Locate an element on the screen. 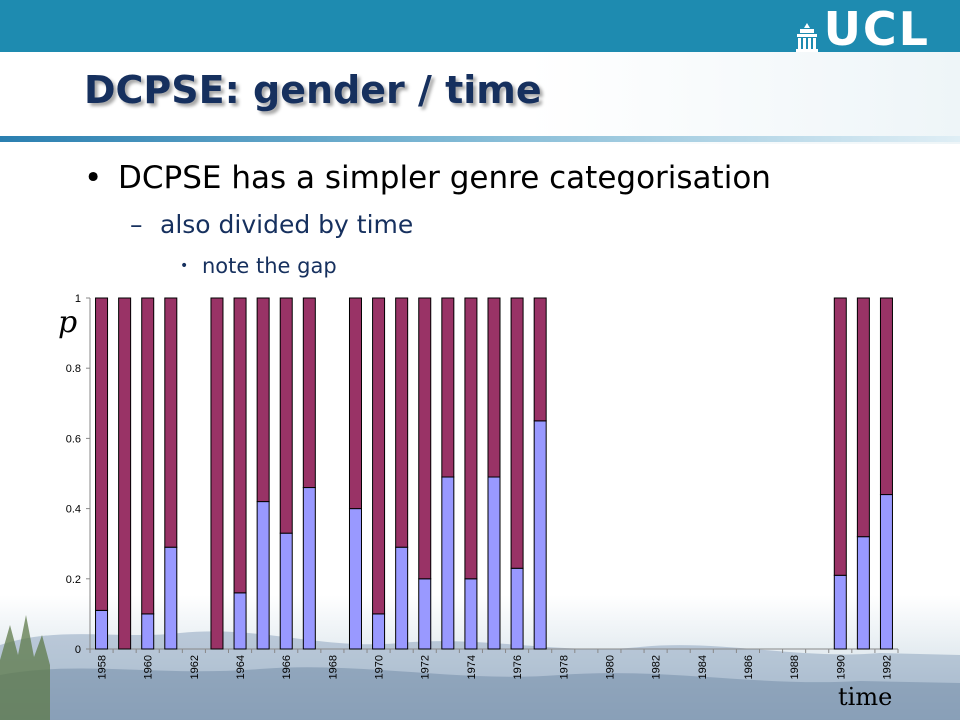 Image resolution: width=960 pixels, height=720 pixels. y-tick-label: 0 is located at coordinates (78, 650).